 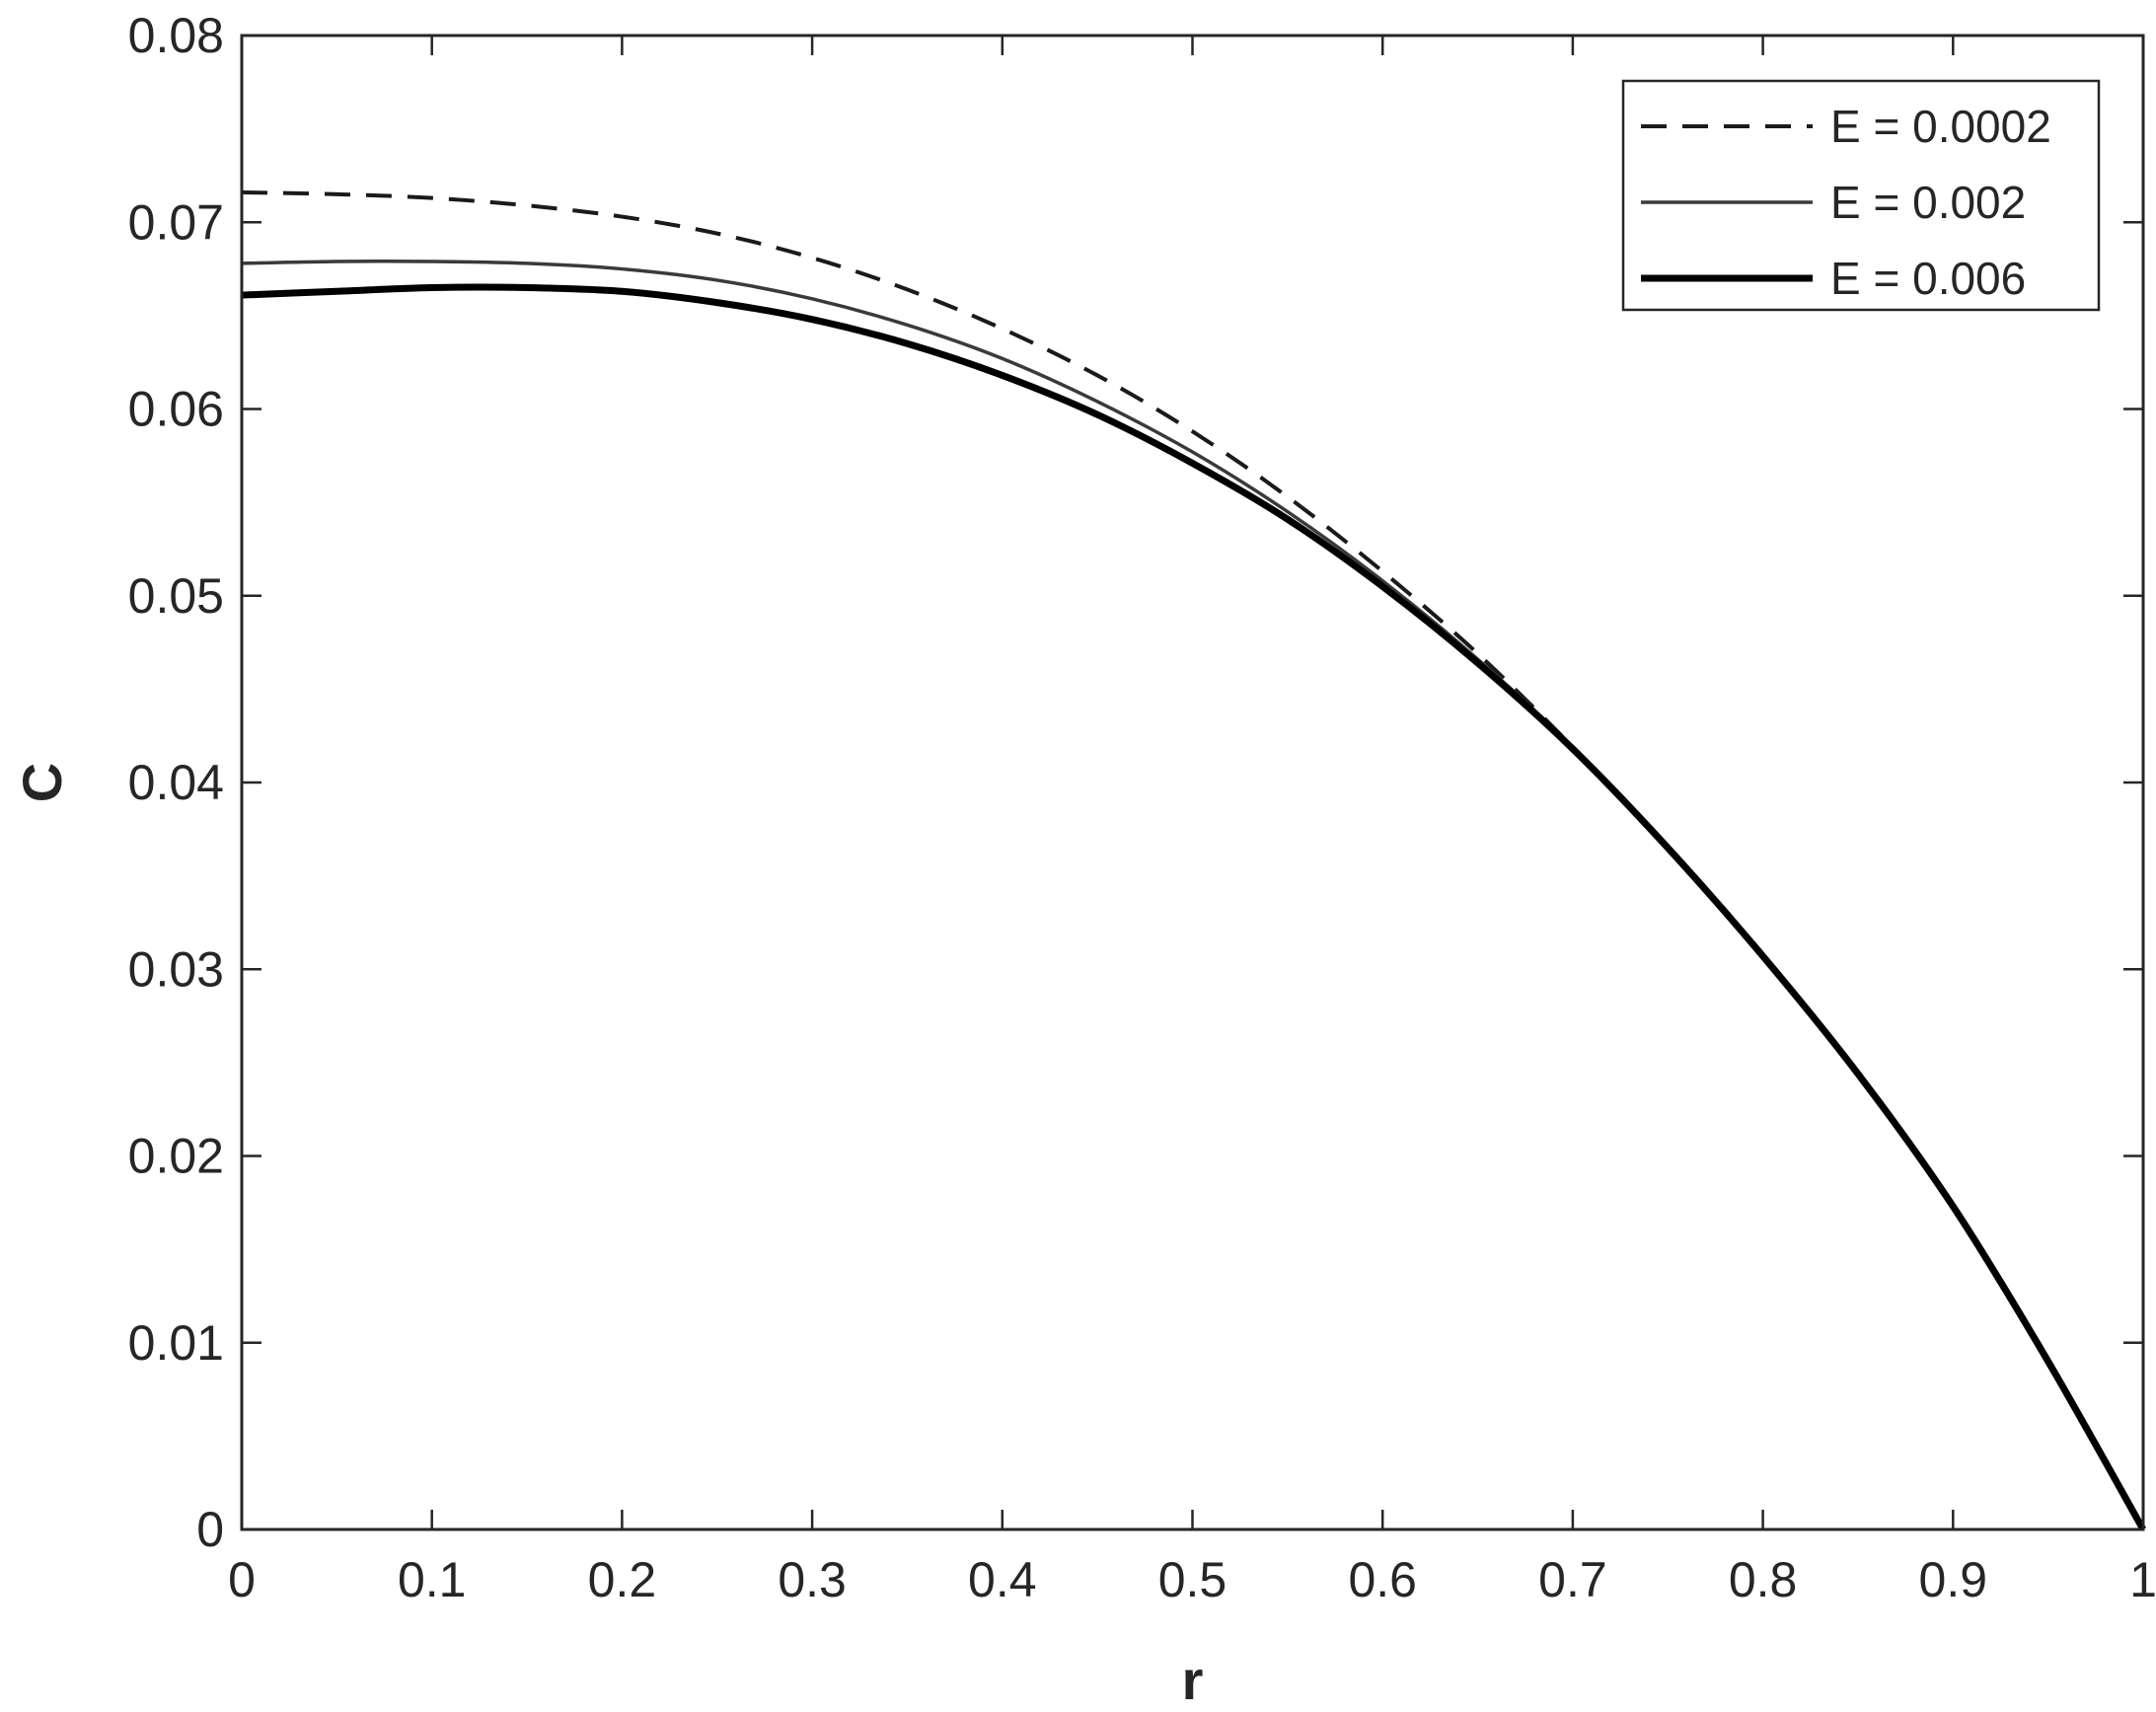 I want to click on legend-box, so click(x=1861, y=195).